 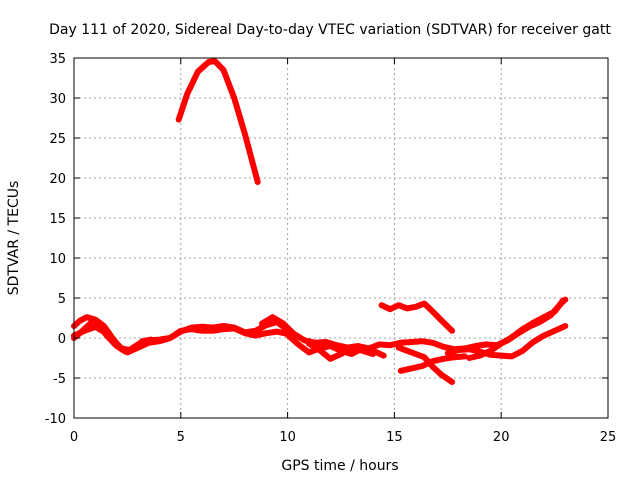 I want to click on series-line-arc-g, so click(x=341, y=351).